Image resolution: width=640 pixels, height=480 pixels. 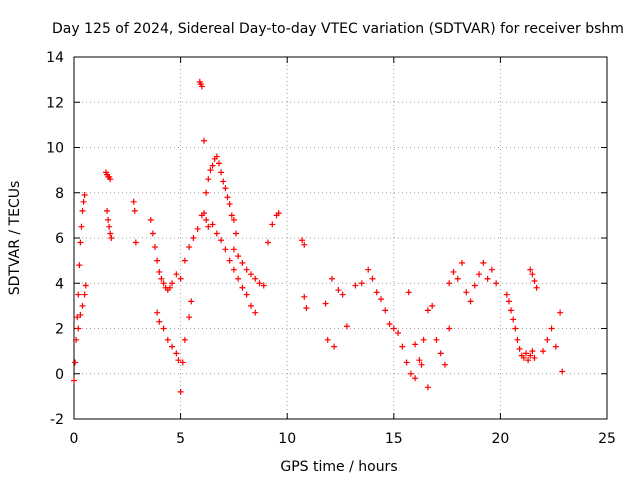 I want to click on x-tick-label: 10, so click(x=287, y=439).